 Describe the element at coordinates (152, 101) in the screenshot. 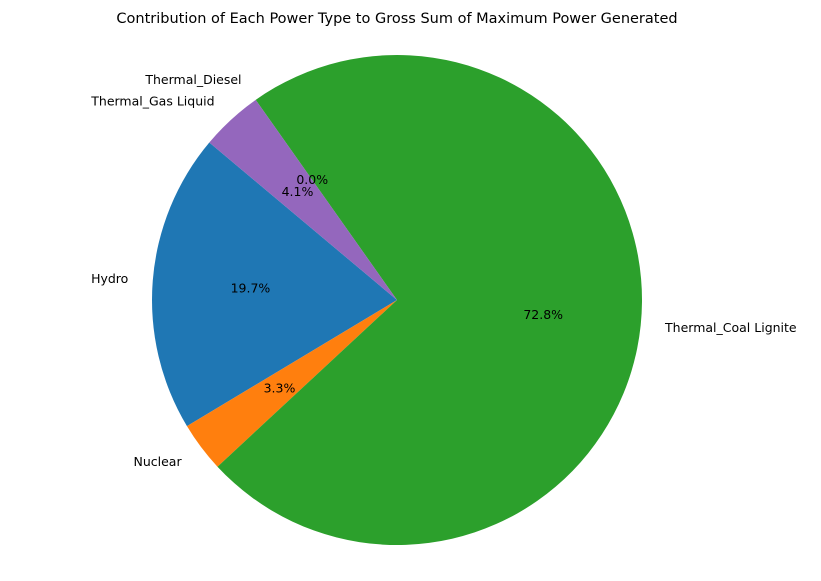

I see `slice-label-thermal-gas-liquid: Thermal_Gas Liquid` at that location.